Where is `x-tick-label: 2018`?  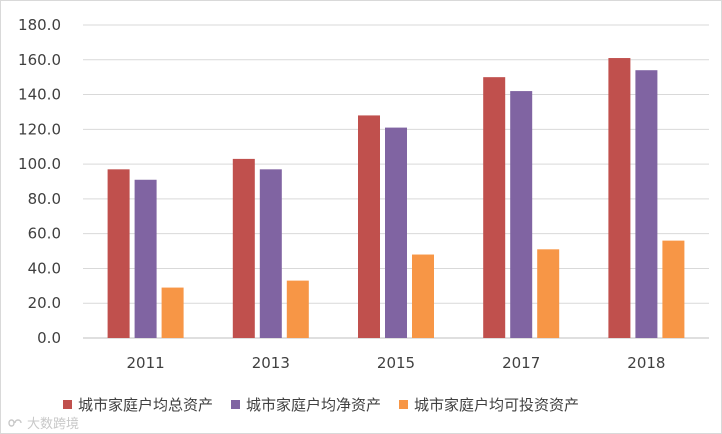
x-tick-label: 2018 is located at coordinates (646, 363).